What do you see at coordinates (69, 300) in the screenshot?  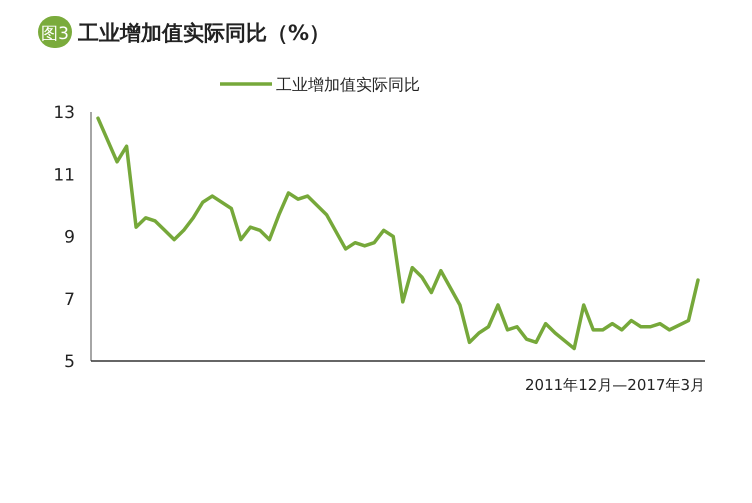 I see `y-tick-label: 7` at bounding box center [69, 300].